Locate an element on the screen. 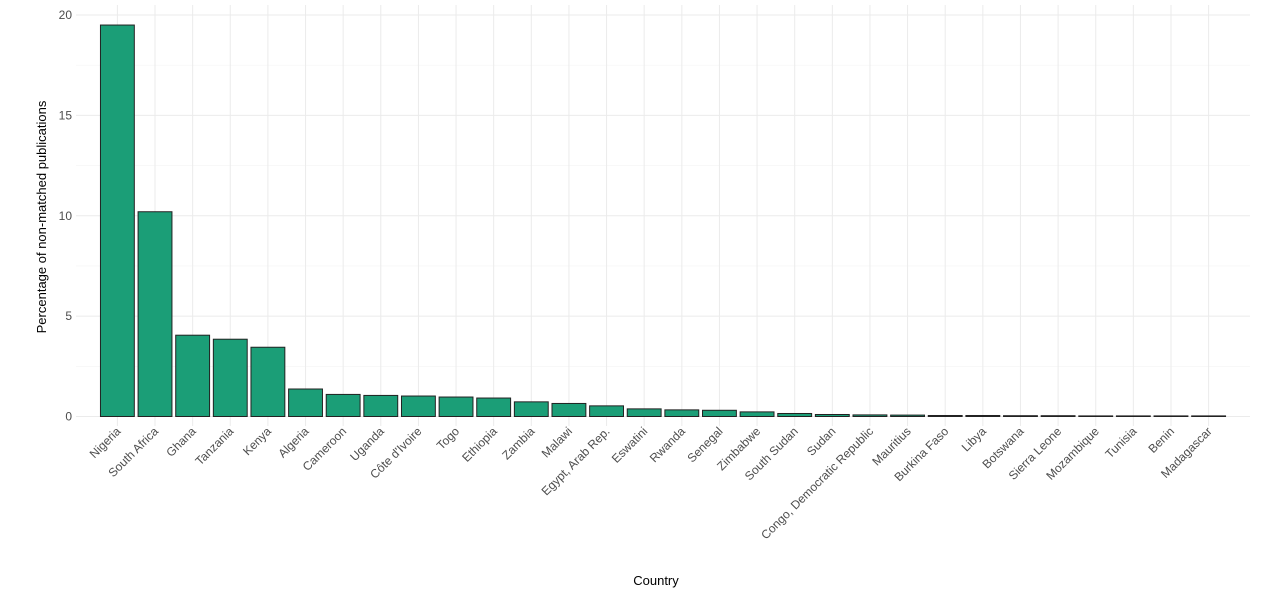 This screenshot has height=602, width=1271. bar-congo-democratic-republic is located at coordinates (870, 416).